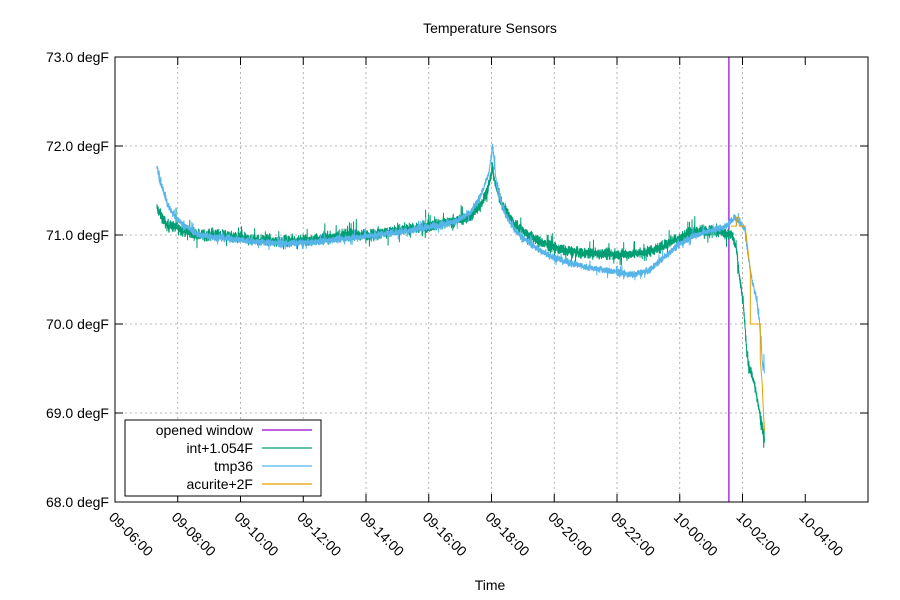 This screenshot has height=600, width=900. What do you see at coordinates (490, 28) in the screenshot?
I see `chart-title: Temperature Sensors` at bounding box center [490, 28].